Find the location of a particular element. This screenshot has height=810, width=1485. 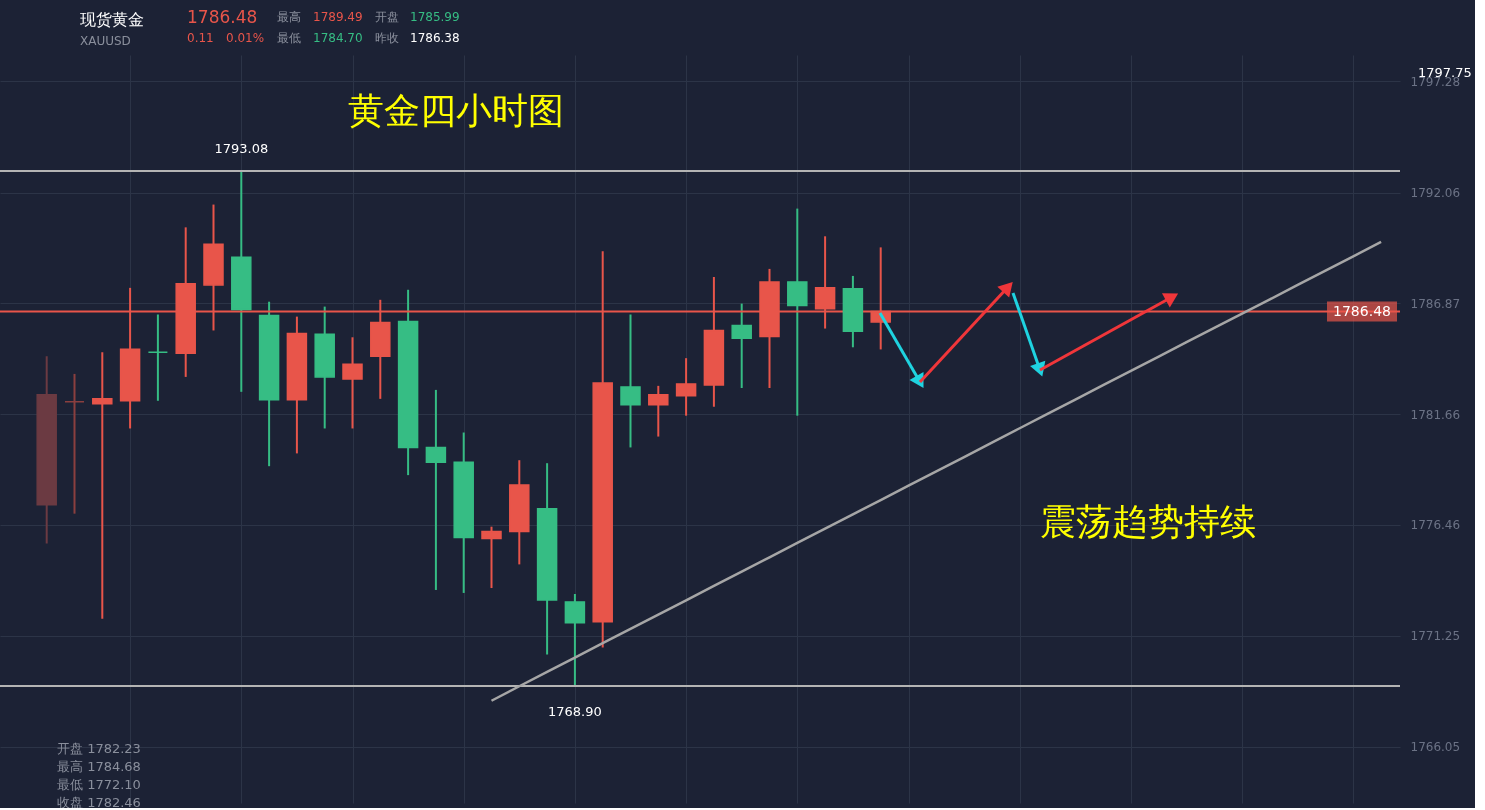

y-tick-label: 1771.25 is located at coordinates (1435, 636).